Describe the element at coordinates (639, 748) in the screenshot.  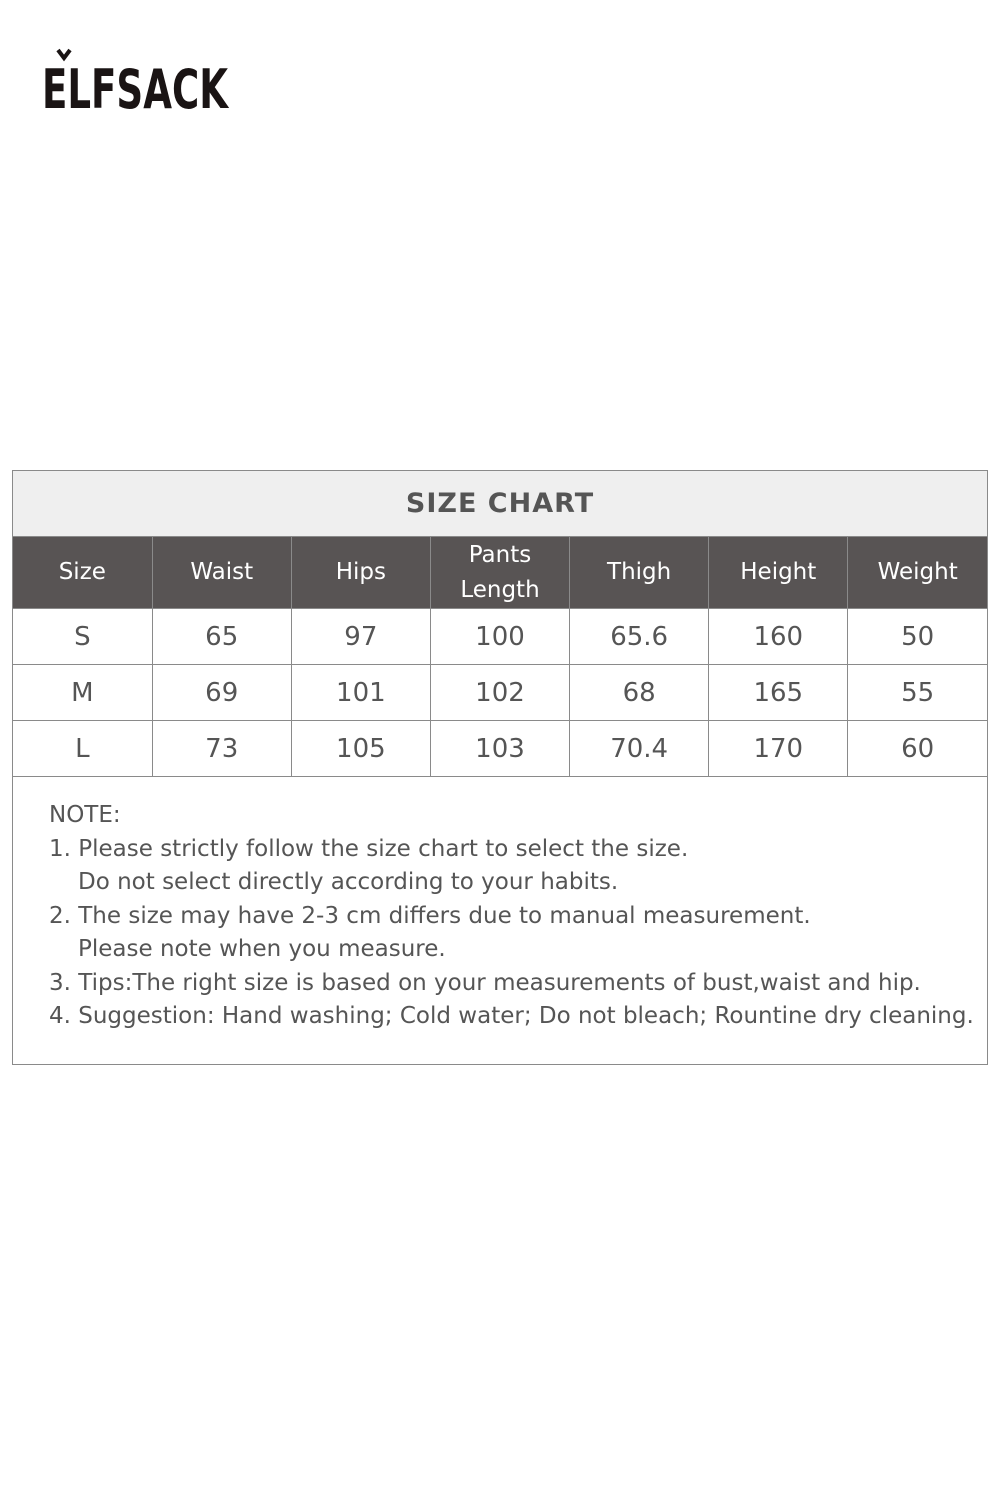
I see `cell: 70.4` at that location.